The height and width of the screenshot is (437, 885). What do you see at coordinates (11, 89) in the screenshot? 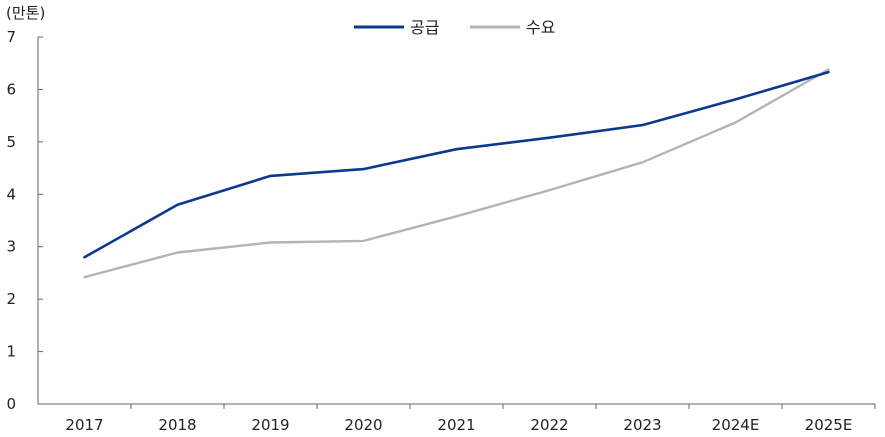
I see `y-tick-label: 6` at bounding box center [11, 89].